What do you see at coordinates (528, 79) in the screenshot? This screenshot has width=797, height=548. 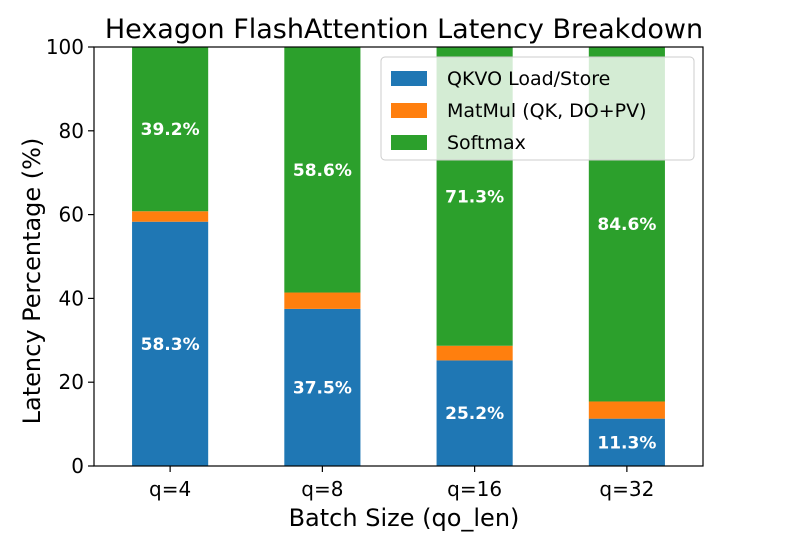 I see `legend-label: QKVO Load/Store` at bounding box center [528, 79].